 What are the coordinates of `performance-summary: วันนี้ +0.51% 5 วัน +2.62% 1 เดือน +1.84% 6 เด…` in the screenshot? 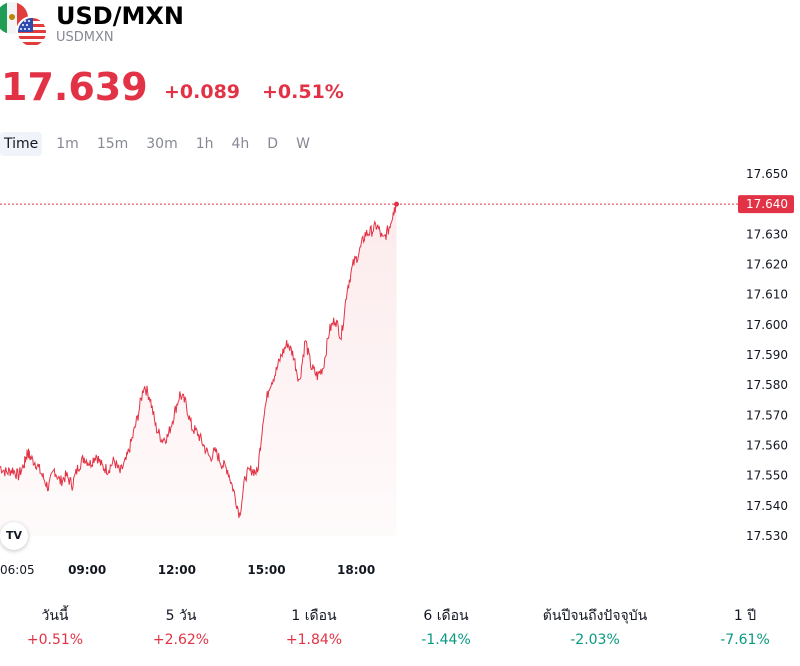 It's located at (400, 634).